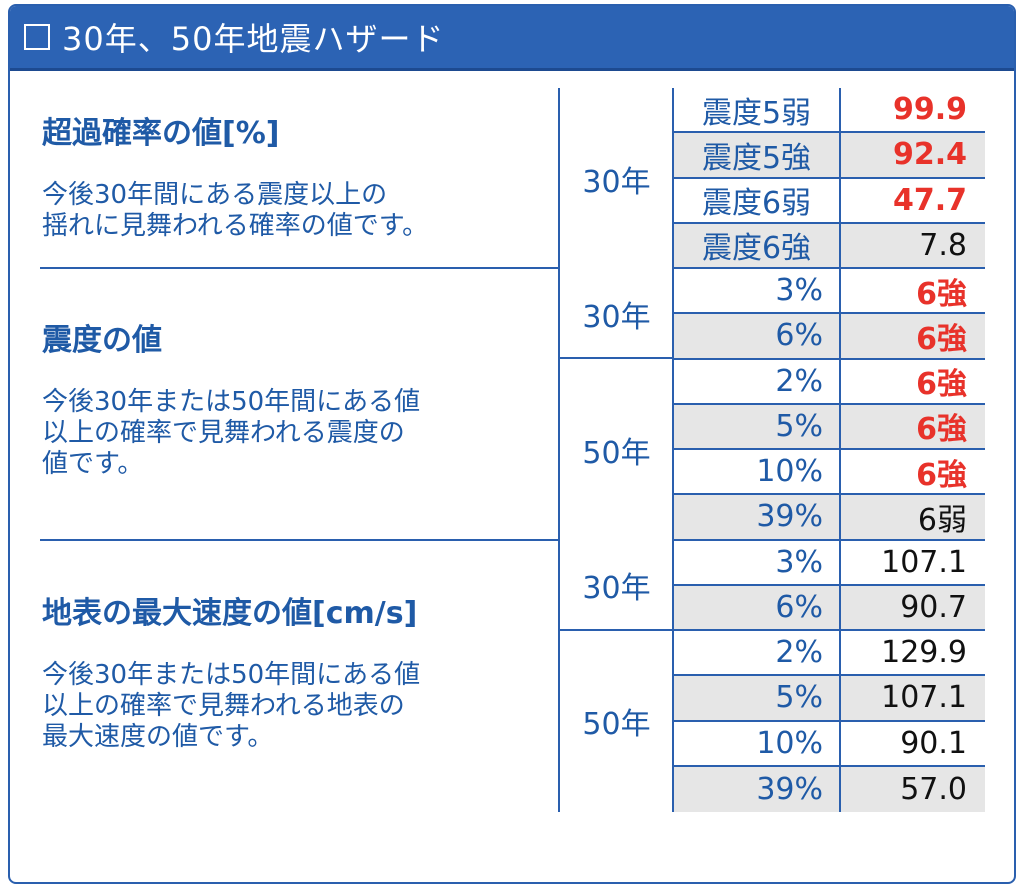  Describe the element at coordinates (37, 37) in the screenshot. I see `checkbox-icon` at that location.